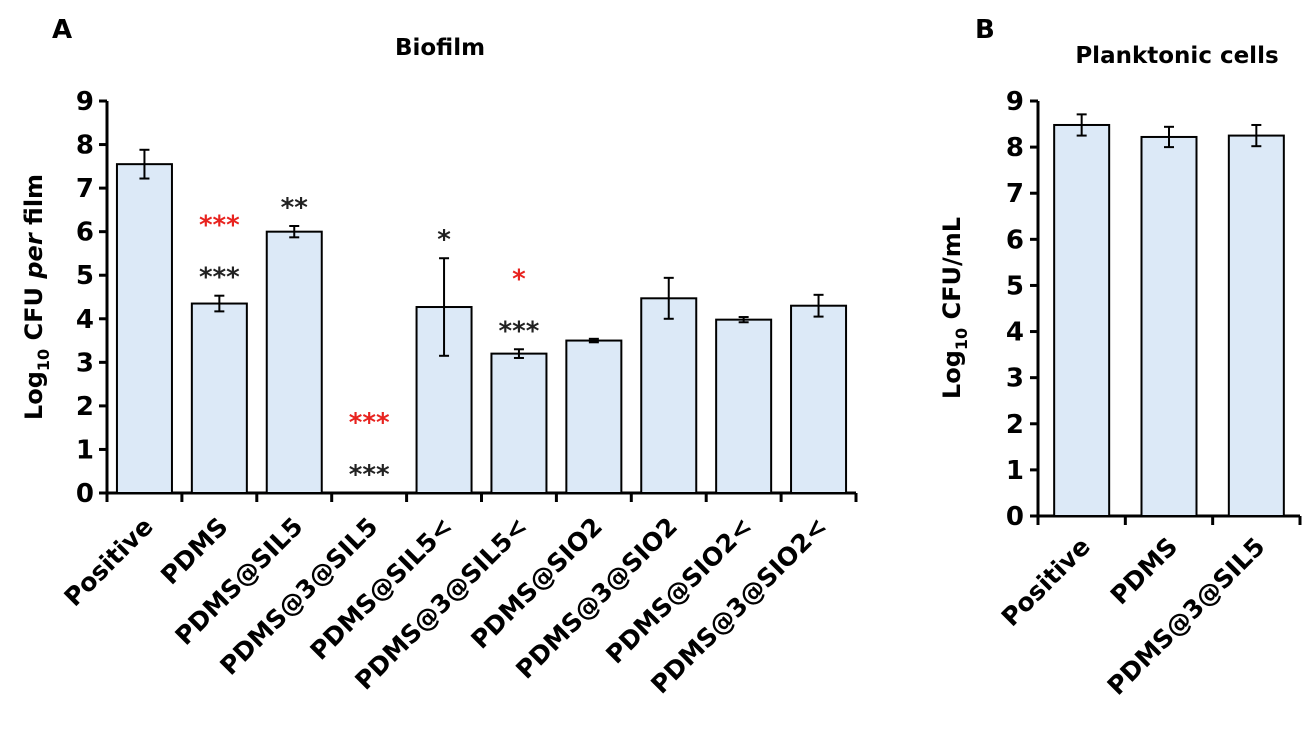  What do you see at coordinates (85, 363) in the screenshot?
I see `charta-y-tick-label: 3` at bounding box center [85, 363].